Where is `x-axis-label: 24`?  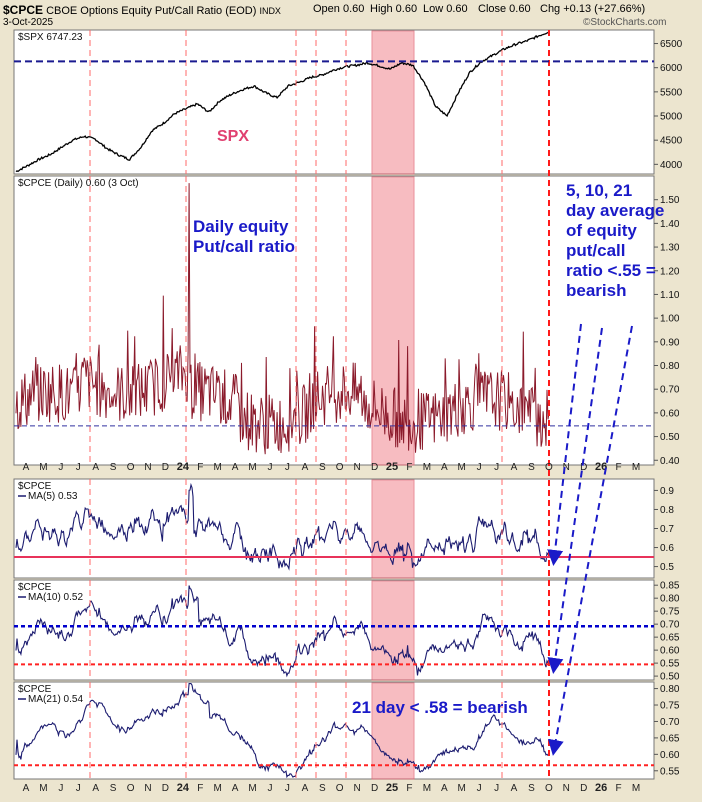 x-axis-label: 24 is located at coordinates (183, 788).